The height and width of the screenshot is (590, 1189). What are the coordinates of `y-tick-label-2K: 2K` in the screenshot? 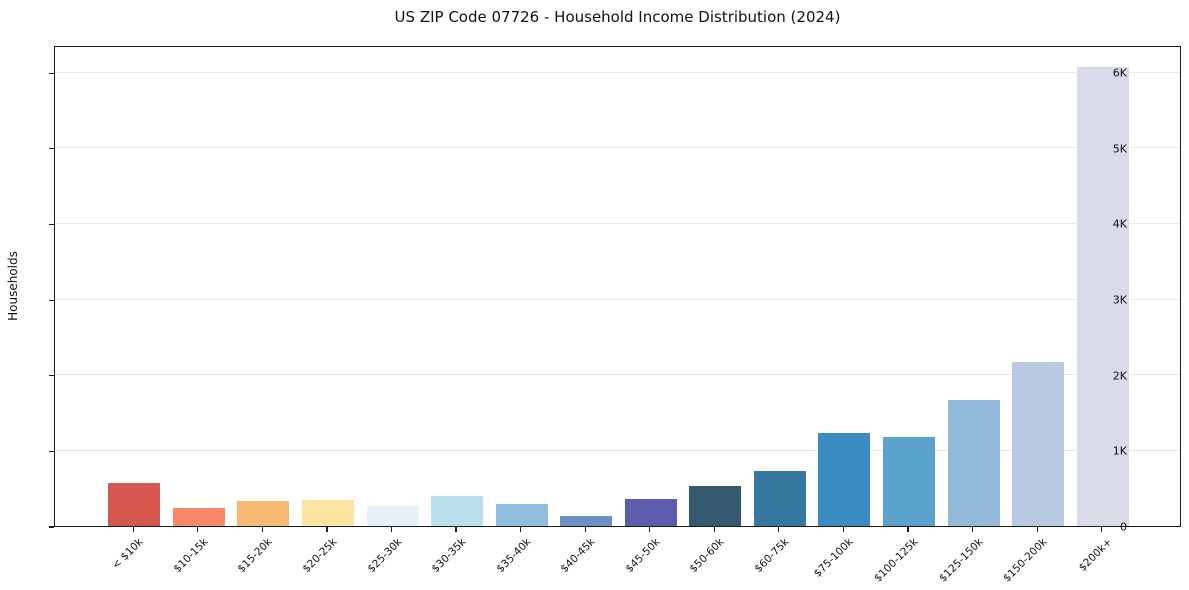 It's located at (1119, 376).